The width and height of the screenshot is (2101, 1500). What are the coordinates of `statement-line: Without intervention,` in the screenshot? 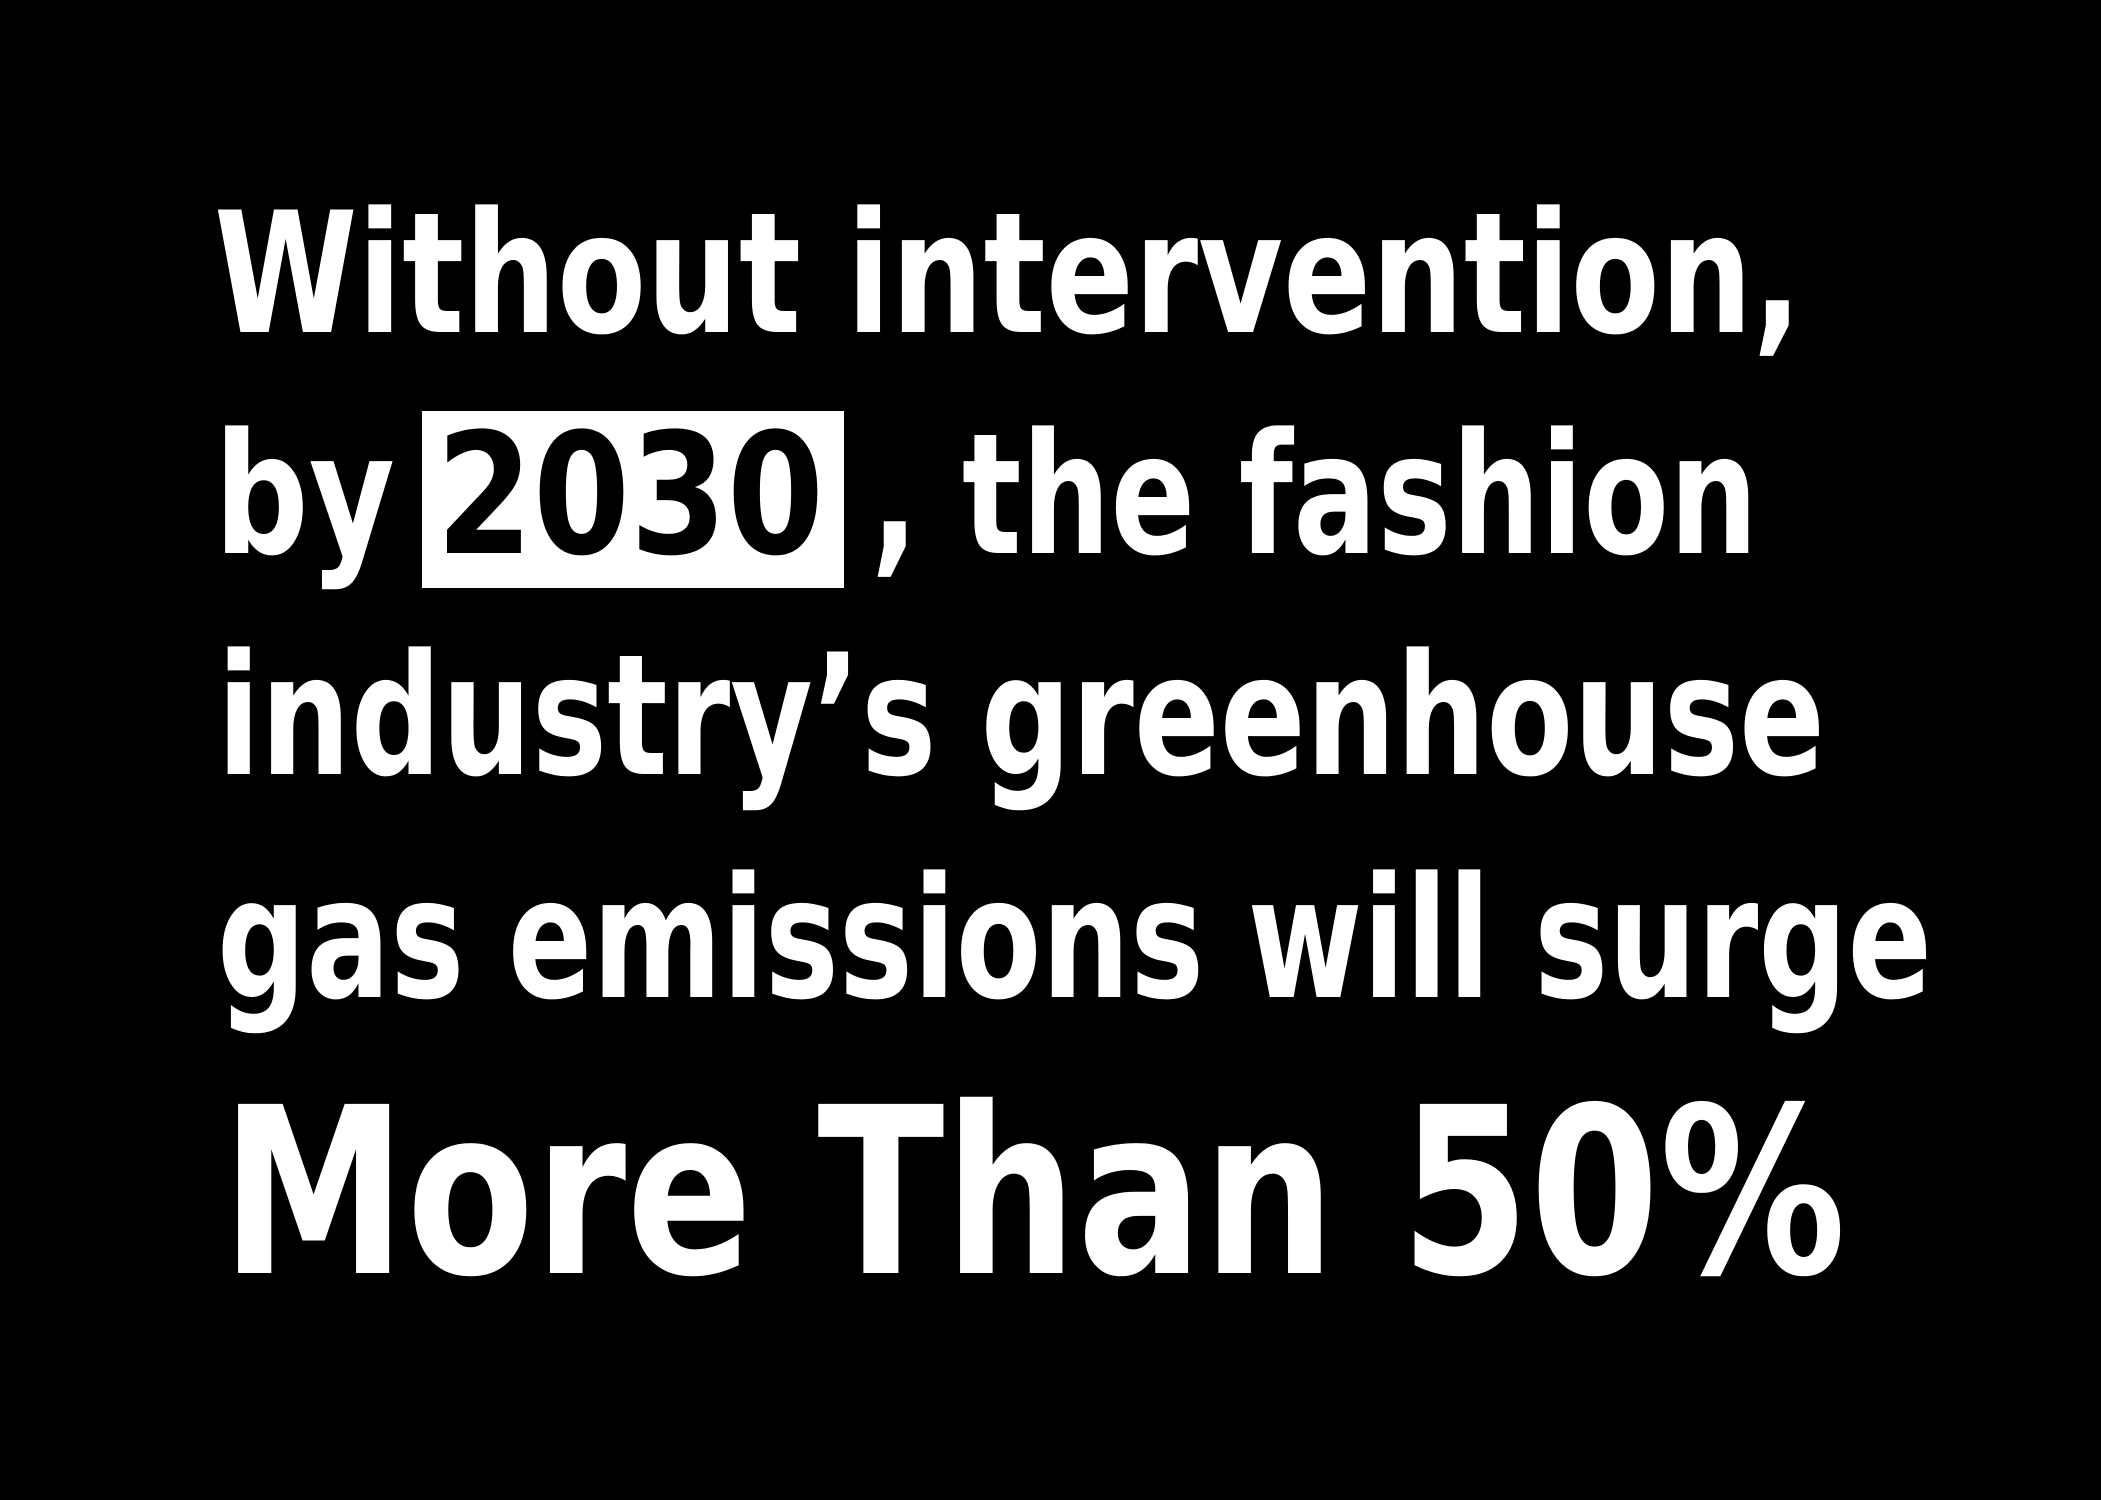 It's located at (1008, 274).